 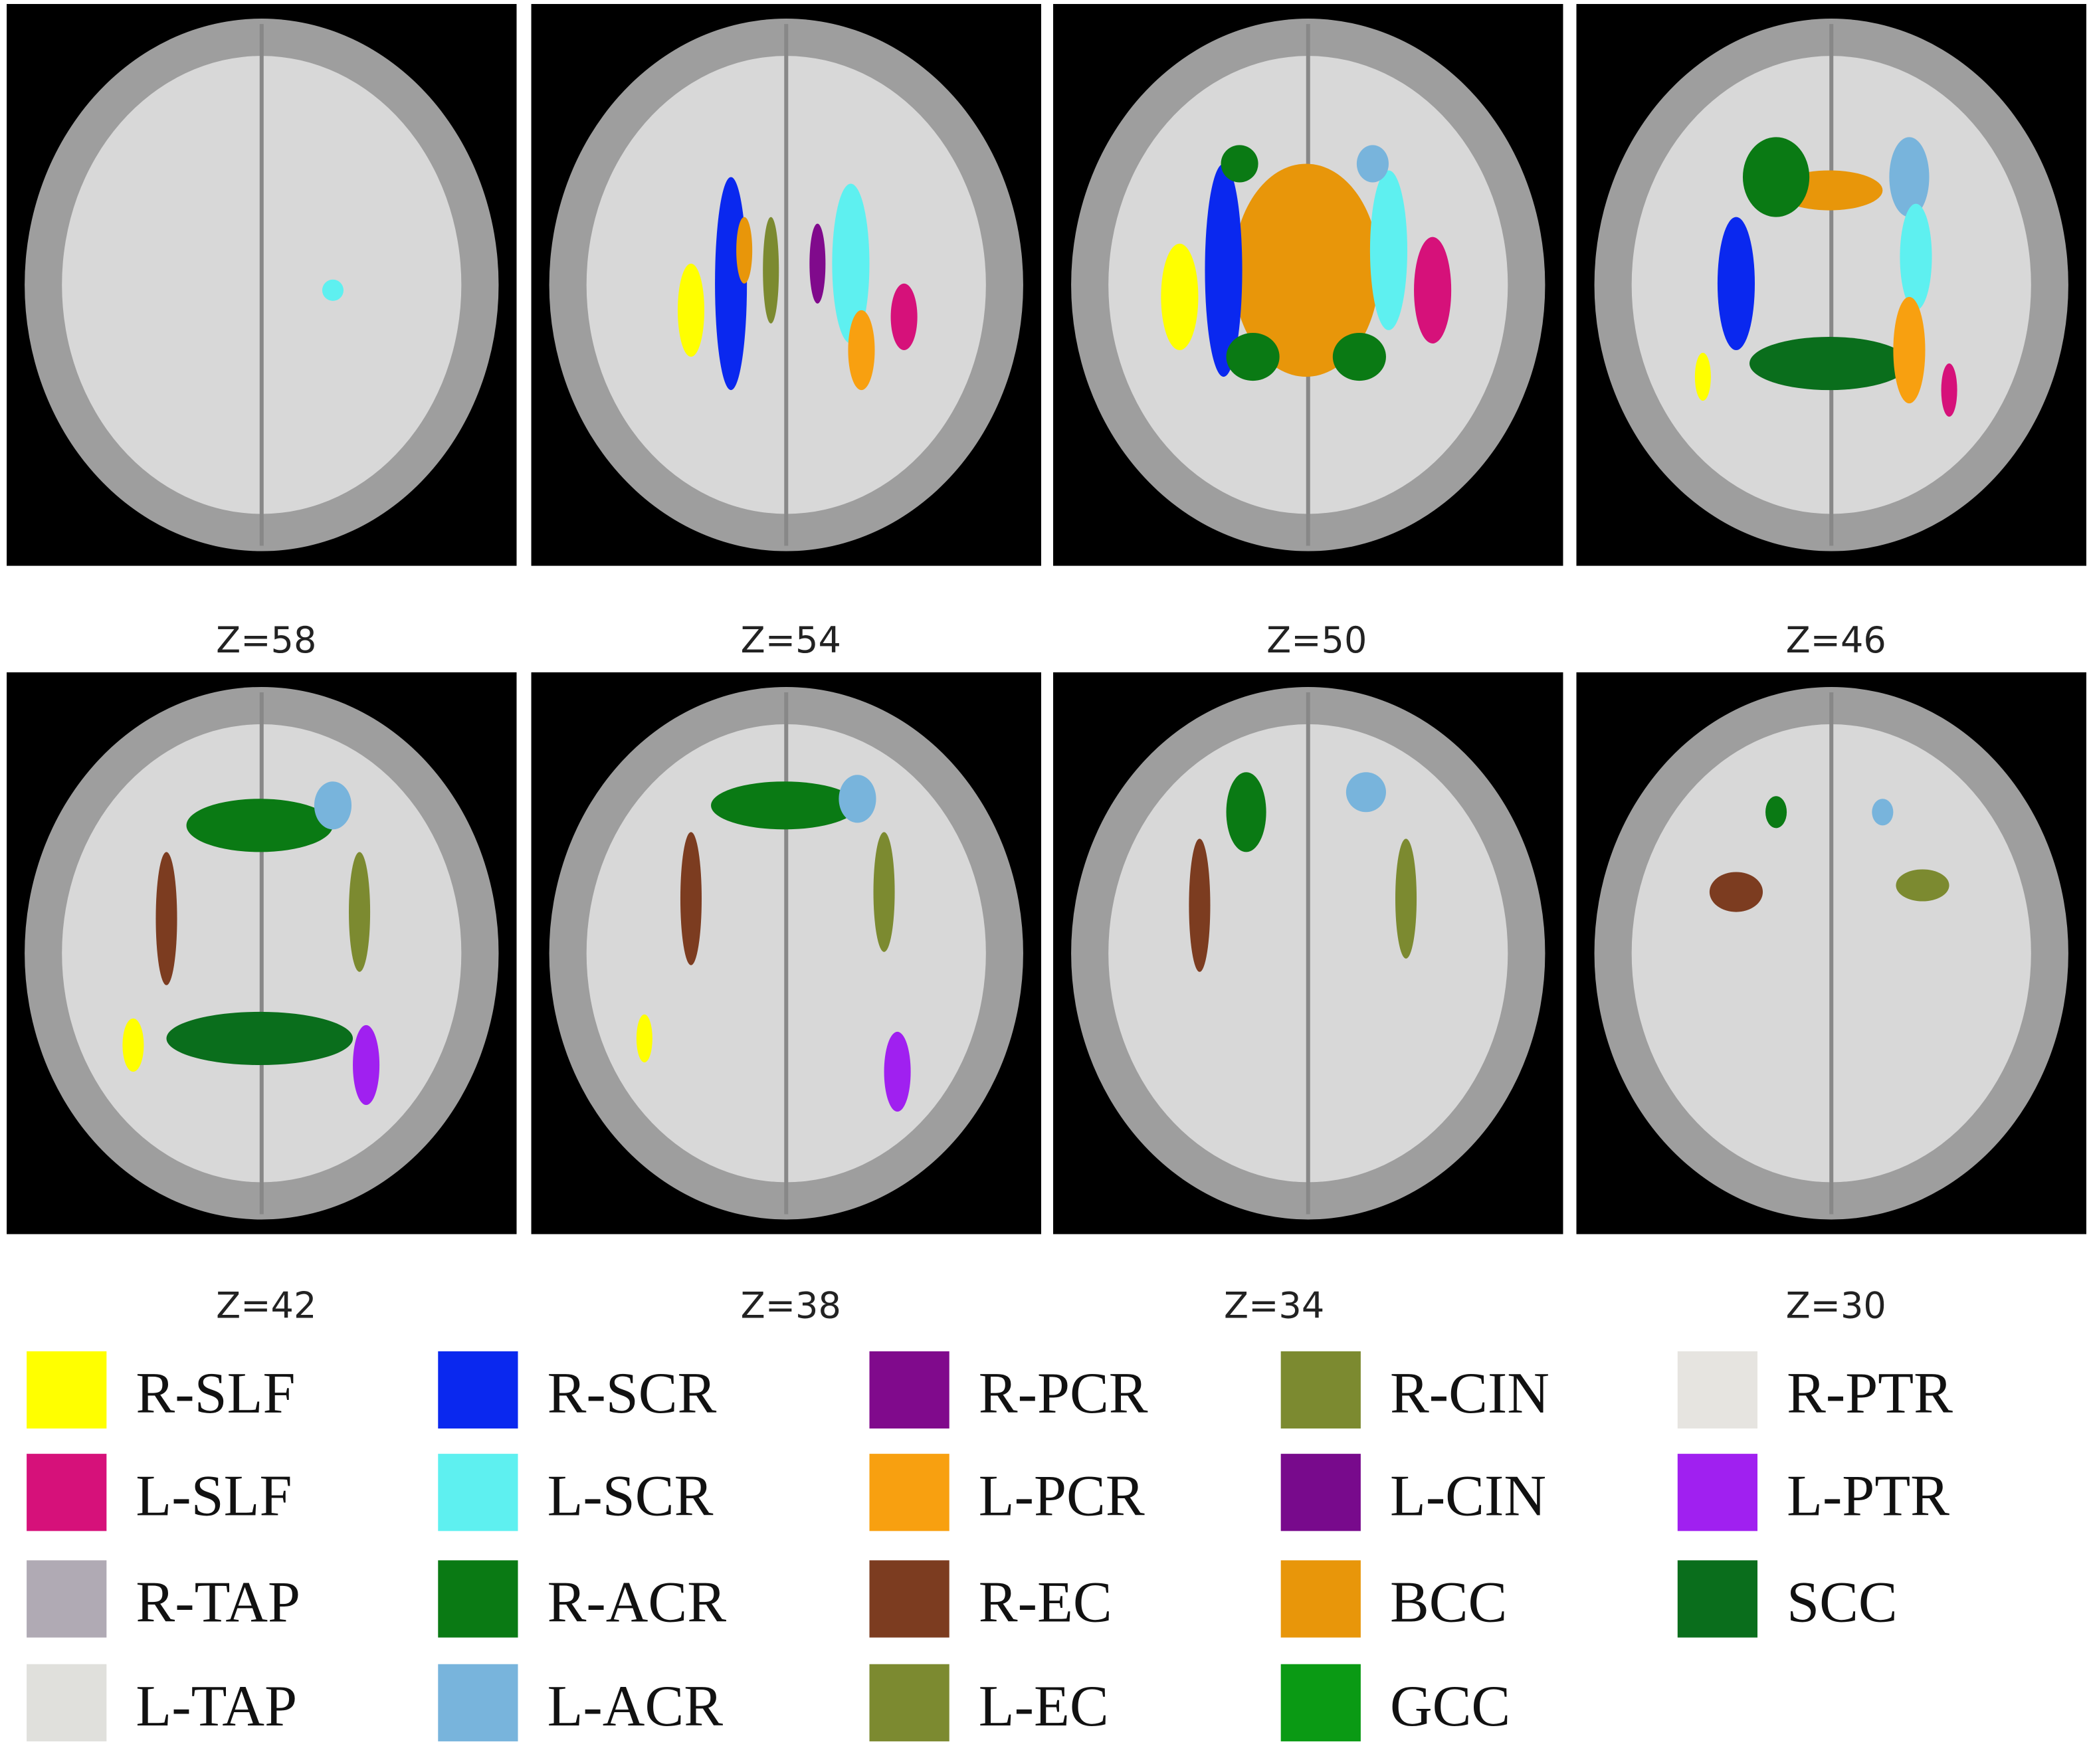 I want to click on slice-label: Z=58, so click(x=266, y=640).